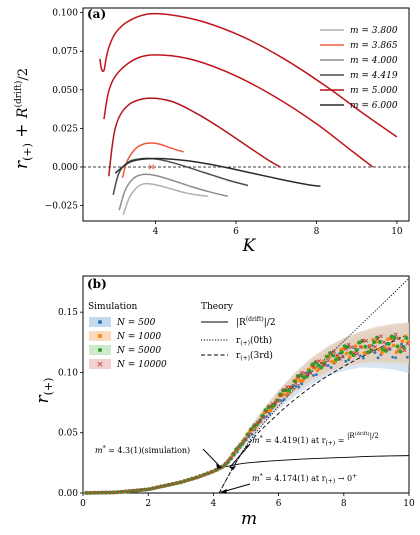 The width and height of the screenshot is (420, 535). Describe the element at coordinates (304, 479) in the screenshot. I see `annotation-zero: m* = 4.174(1) at r(+) → 0+` at that location.